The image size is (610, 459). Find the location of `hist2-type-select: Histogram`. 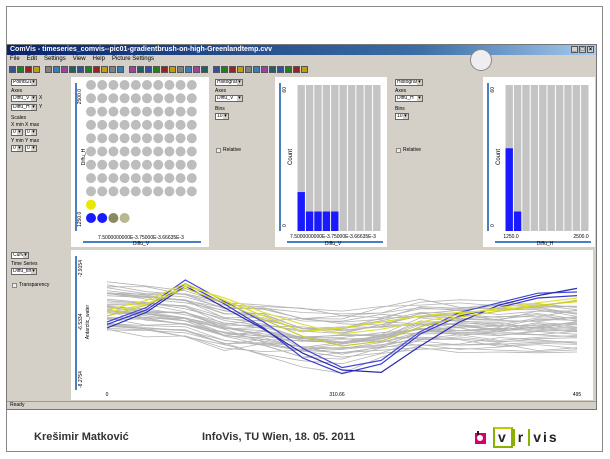

hist2-type-select: Histogram is located at coordinates (409, 82).